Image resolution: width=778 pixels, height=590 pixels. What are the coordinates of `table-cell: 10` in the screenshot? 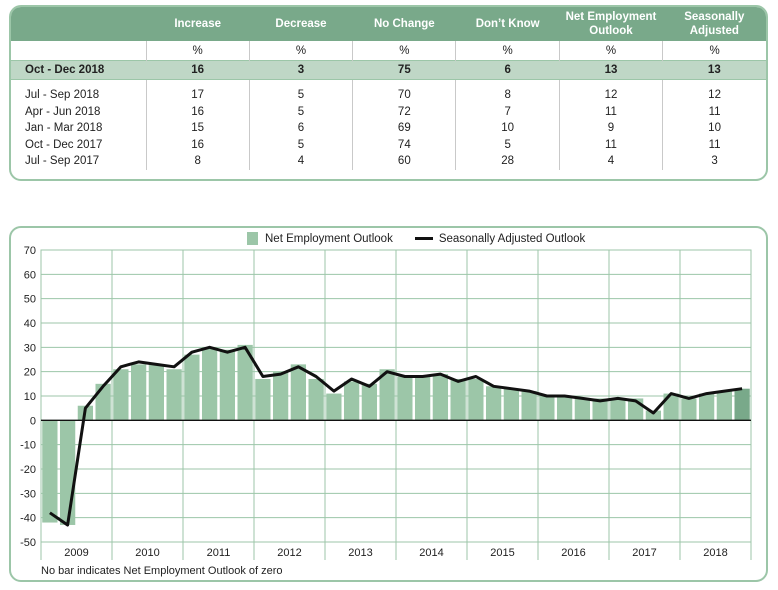 It's located at (714, 128).